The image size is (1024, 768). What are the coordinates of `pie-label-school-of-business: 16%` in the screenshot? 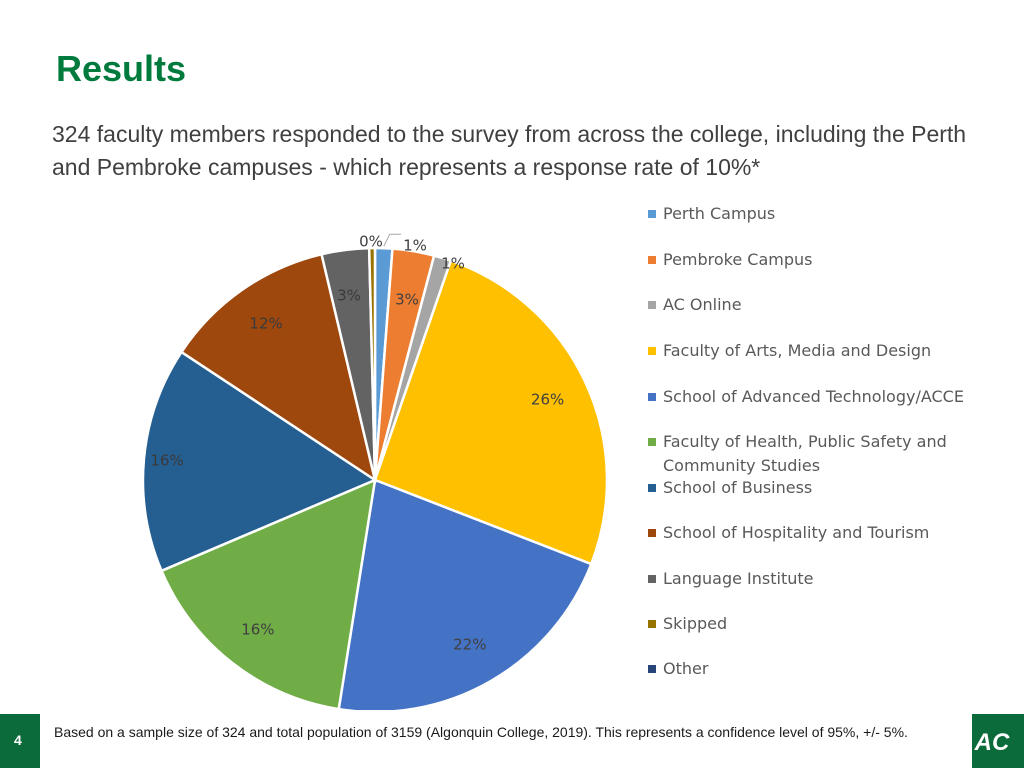 It's located at (166, 461).